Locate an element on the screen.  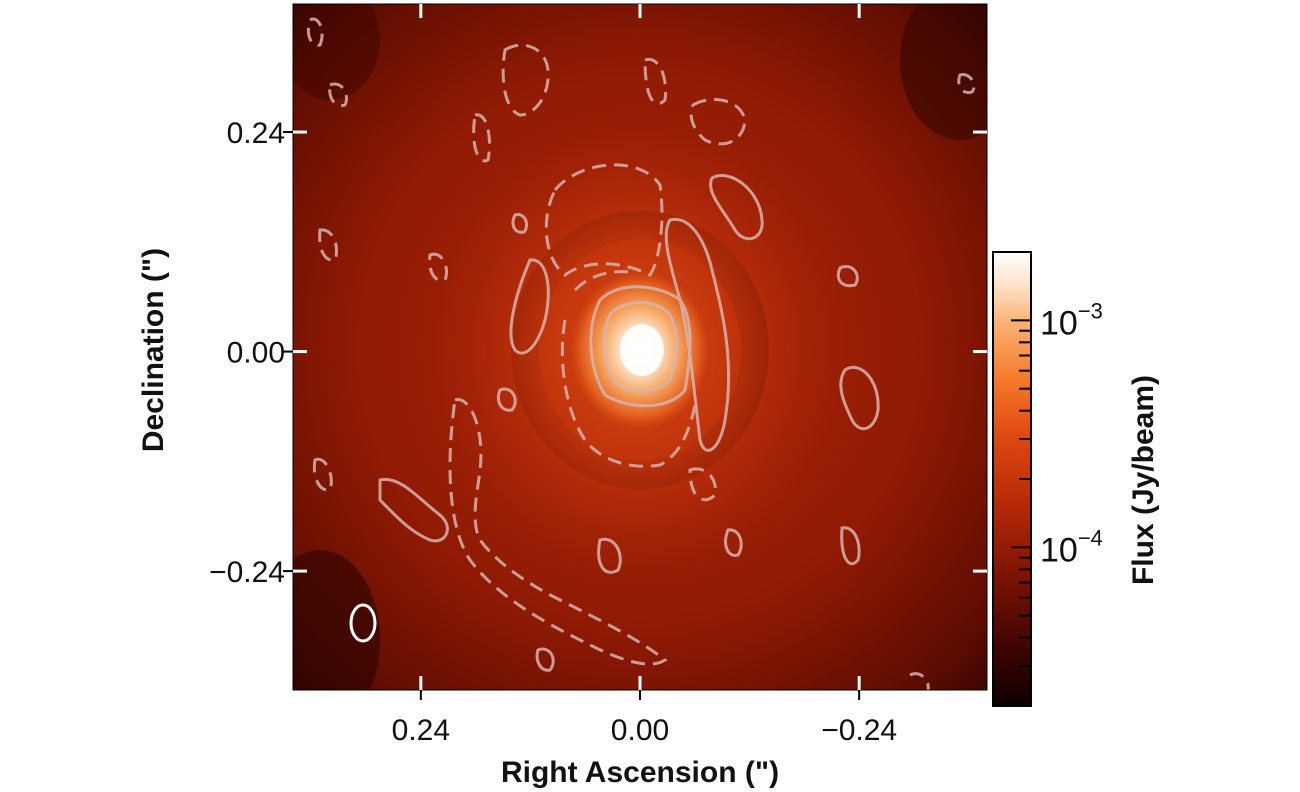
y-tick-label: 0.24 is located at coordinates (256, 133).